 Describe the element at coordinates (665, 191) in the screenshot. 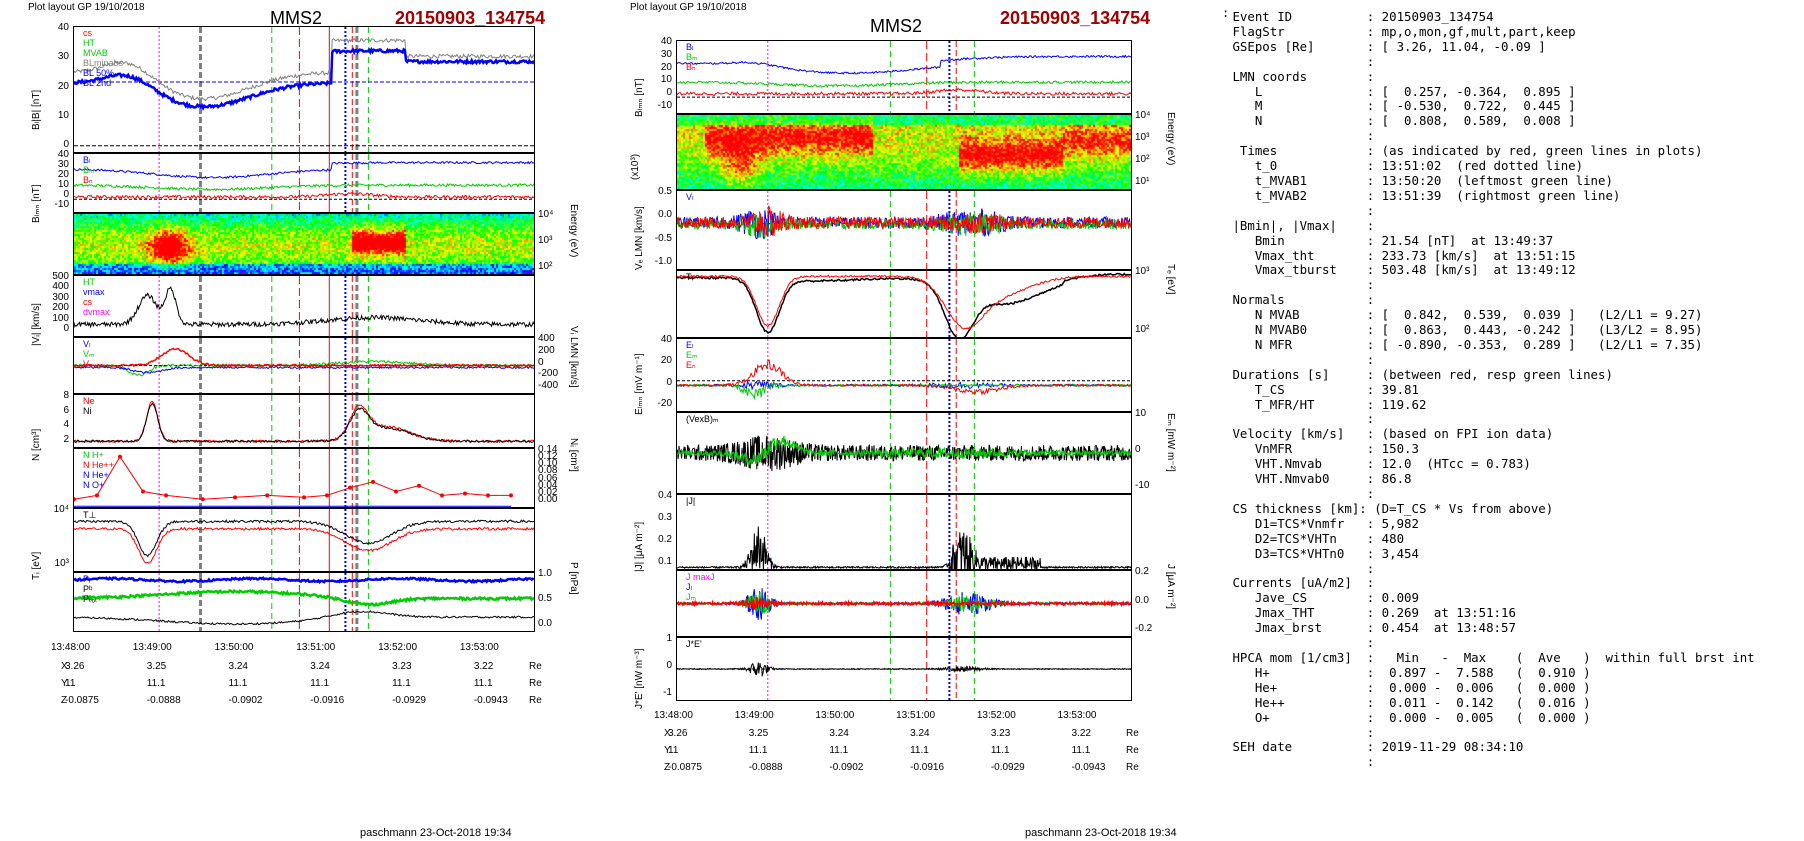

I see `right-panel-3-tick: 0.5` at that location.